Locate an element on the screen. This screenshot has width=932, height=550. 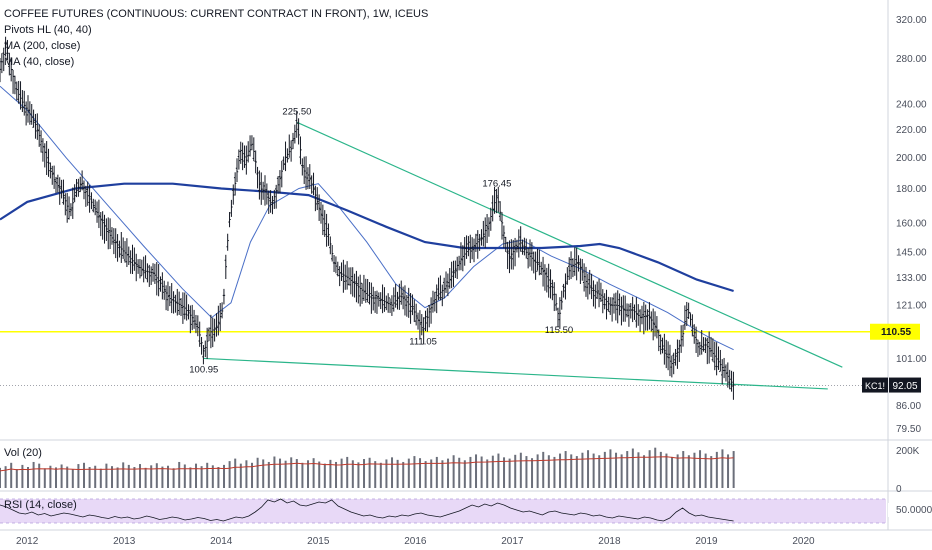
trendline is located at coordinates (515, 373).